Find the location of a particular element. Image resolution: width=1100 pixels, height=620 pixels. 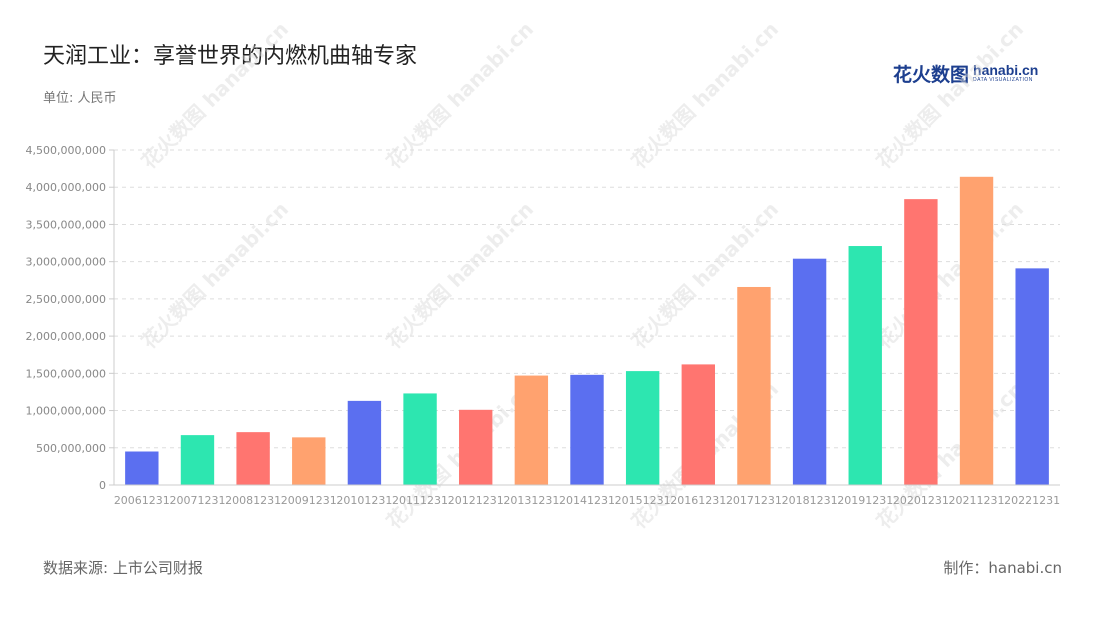

x-tick-label: 20121231 is located at coordinates (476, 500).